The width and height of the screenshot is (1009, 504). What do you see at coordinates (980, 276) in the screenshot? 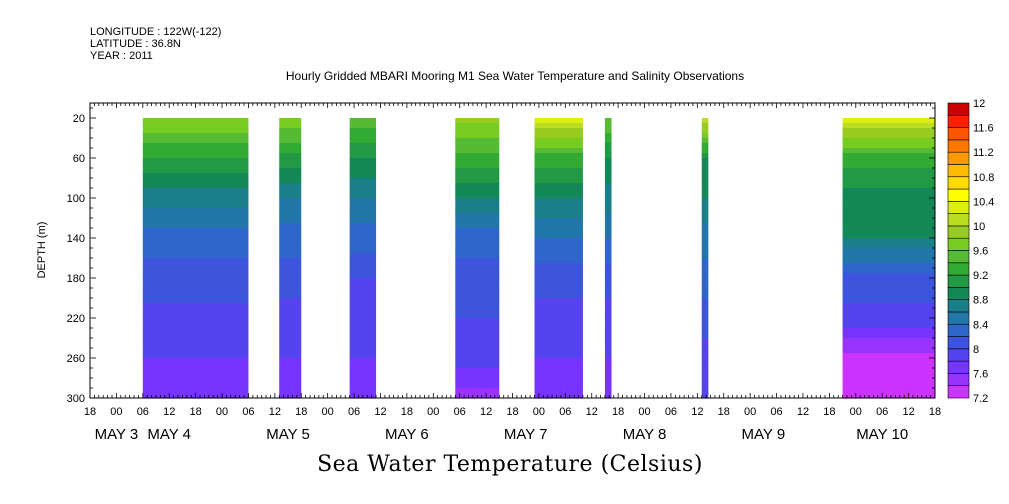
I see `colorbar-label: 9.2` at bounding box center [980, 276].